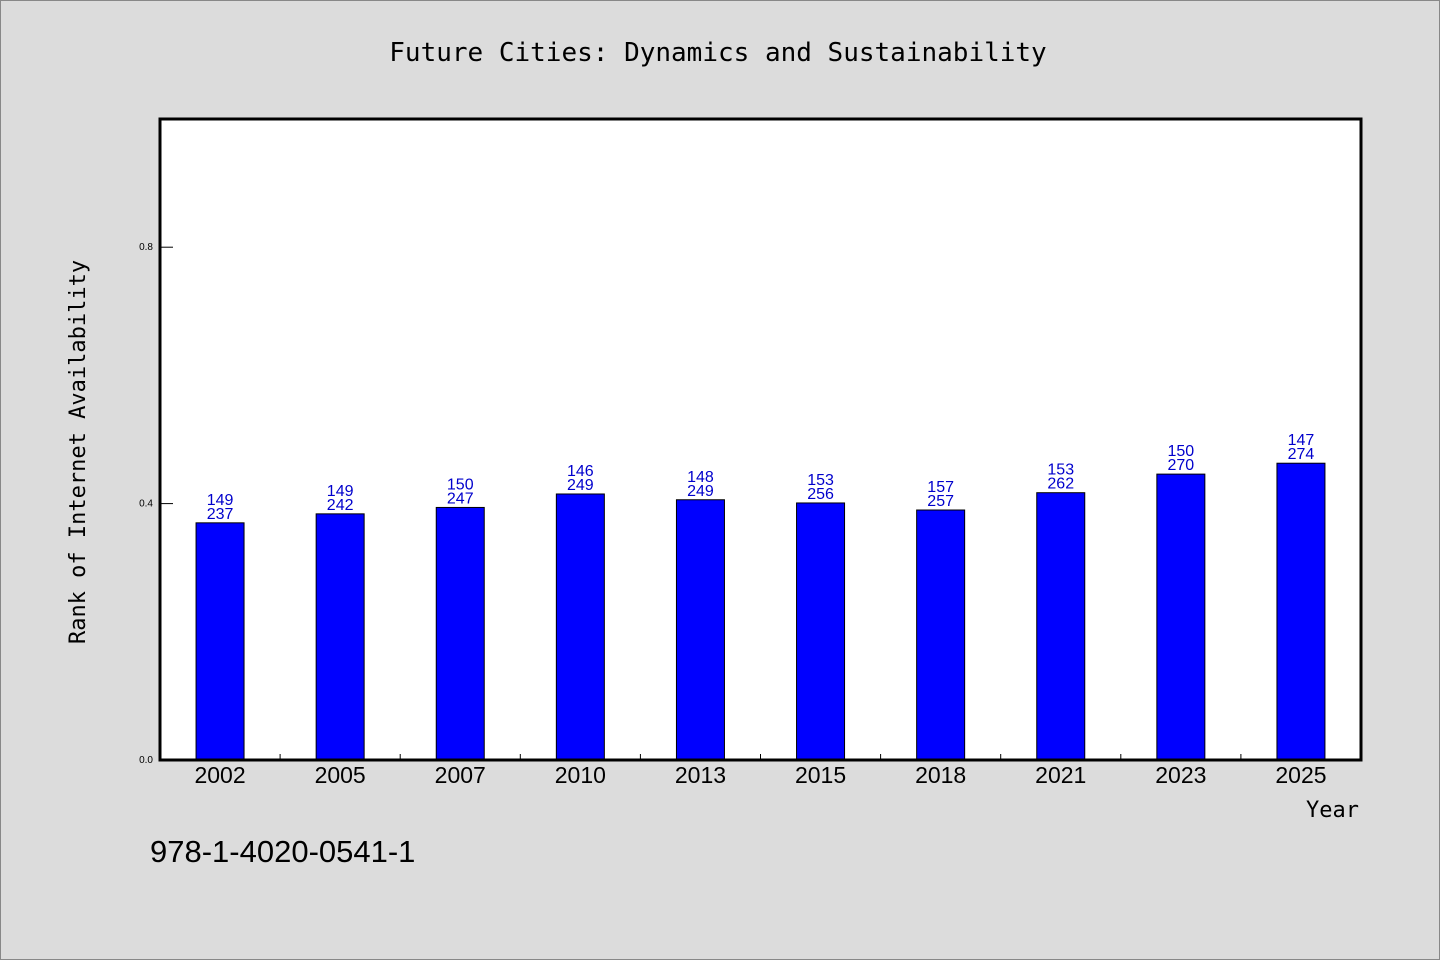  I want to click on data-label-upper-2002: 149, so click(220, 500).